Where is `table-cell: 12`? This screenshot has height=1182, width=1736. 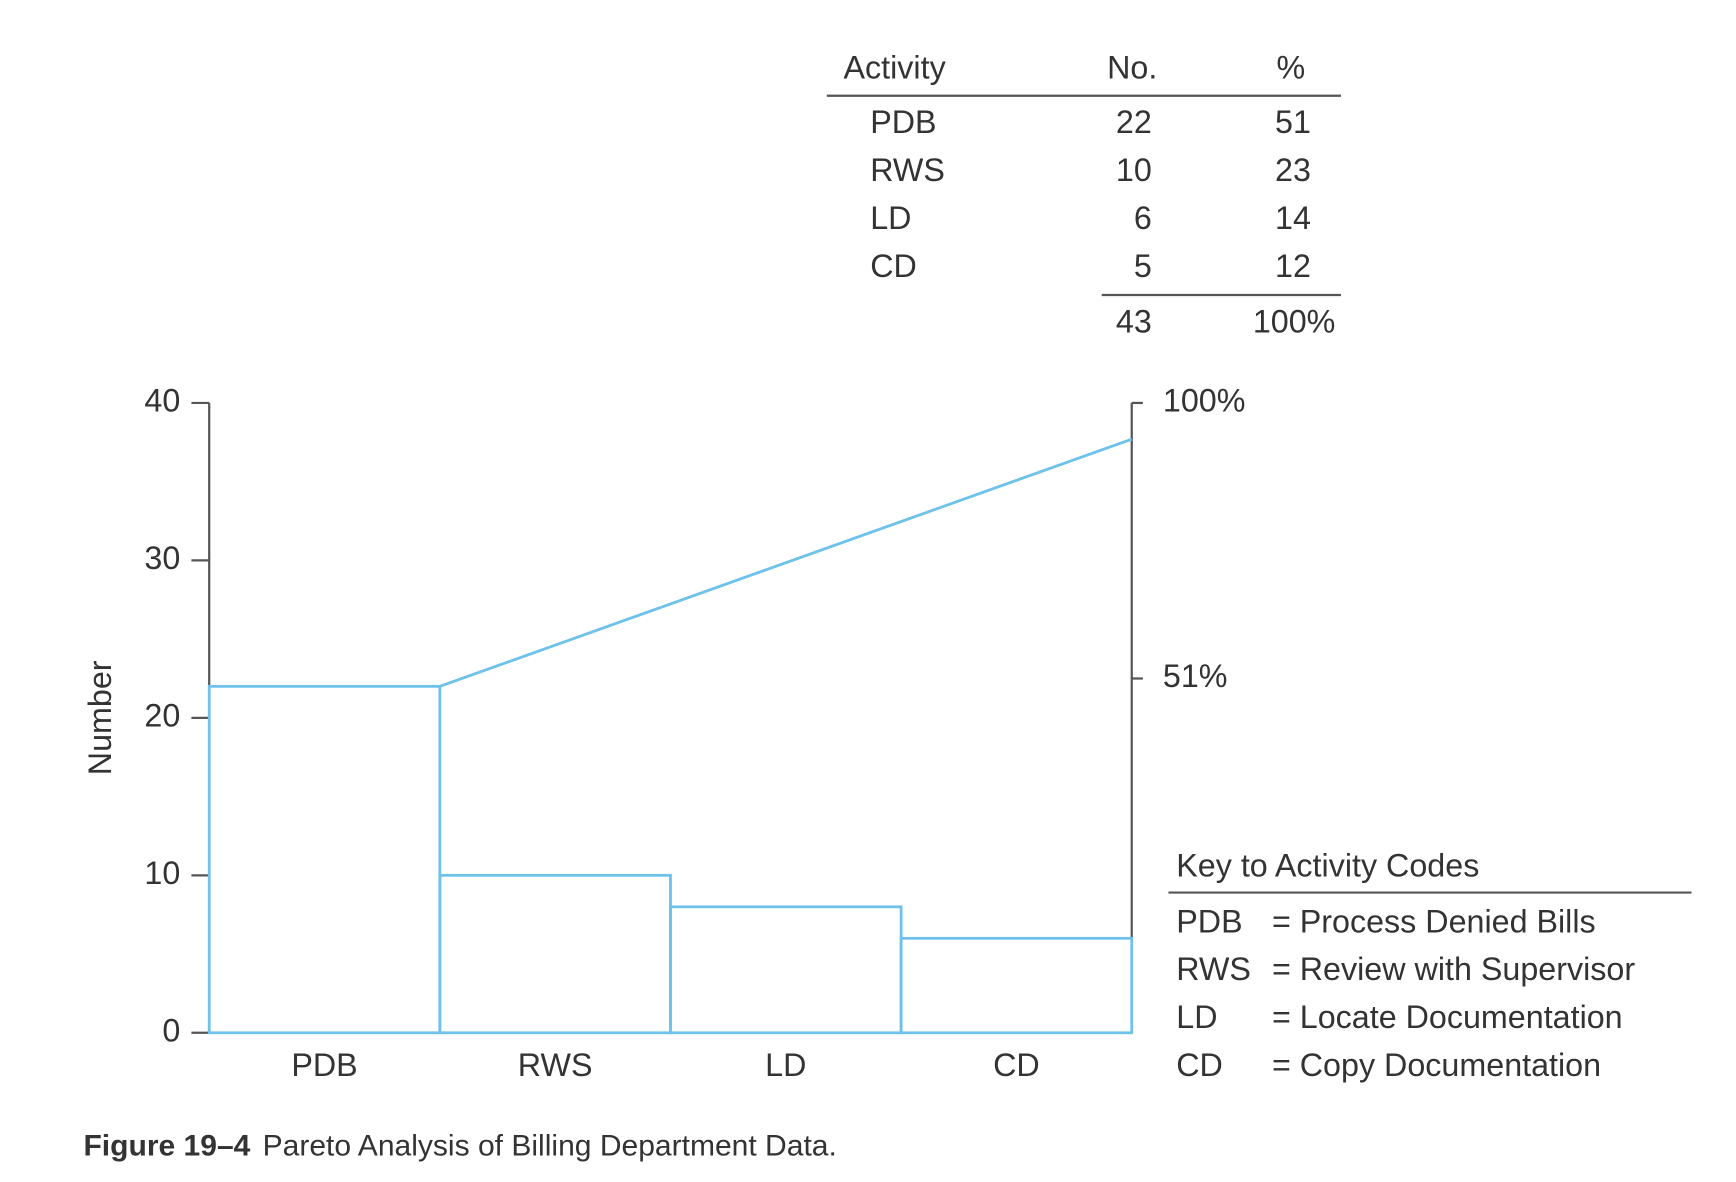
table-cell: 12 is located at coordinates (1293, 266).